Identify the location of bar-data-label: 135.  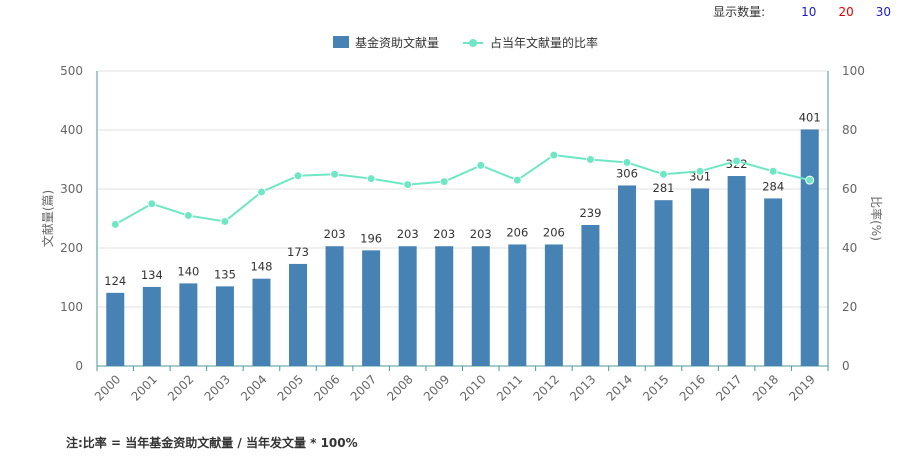
(225, 274).